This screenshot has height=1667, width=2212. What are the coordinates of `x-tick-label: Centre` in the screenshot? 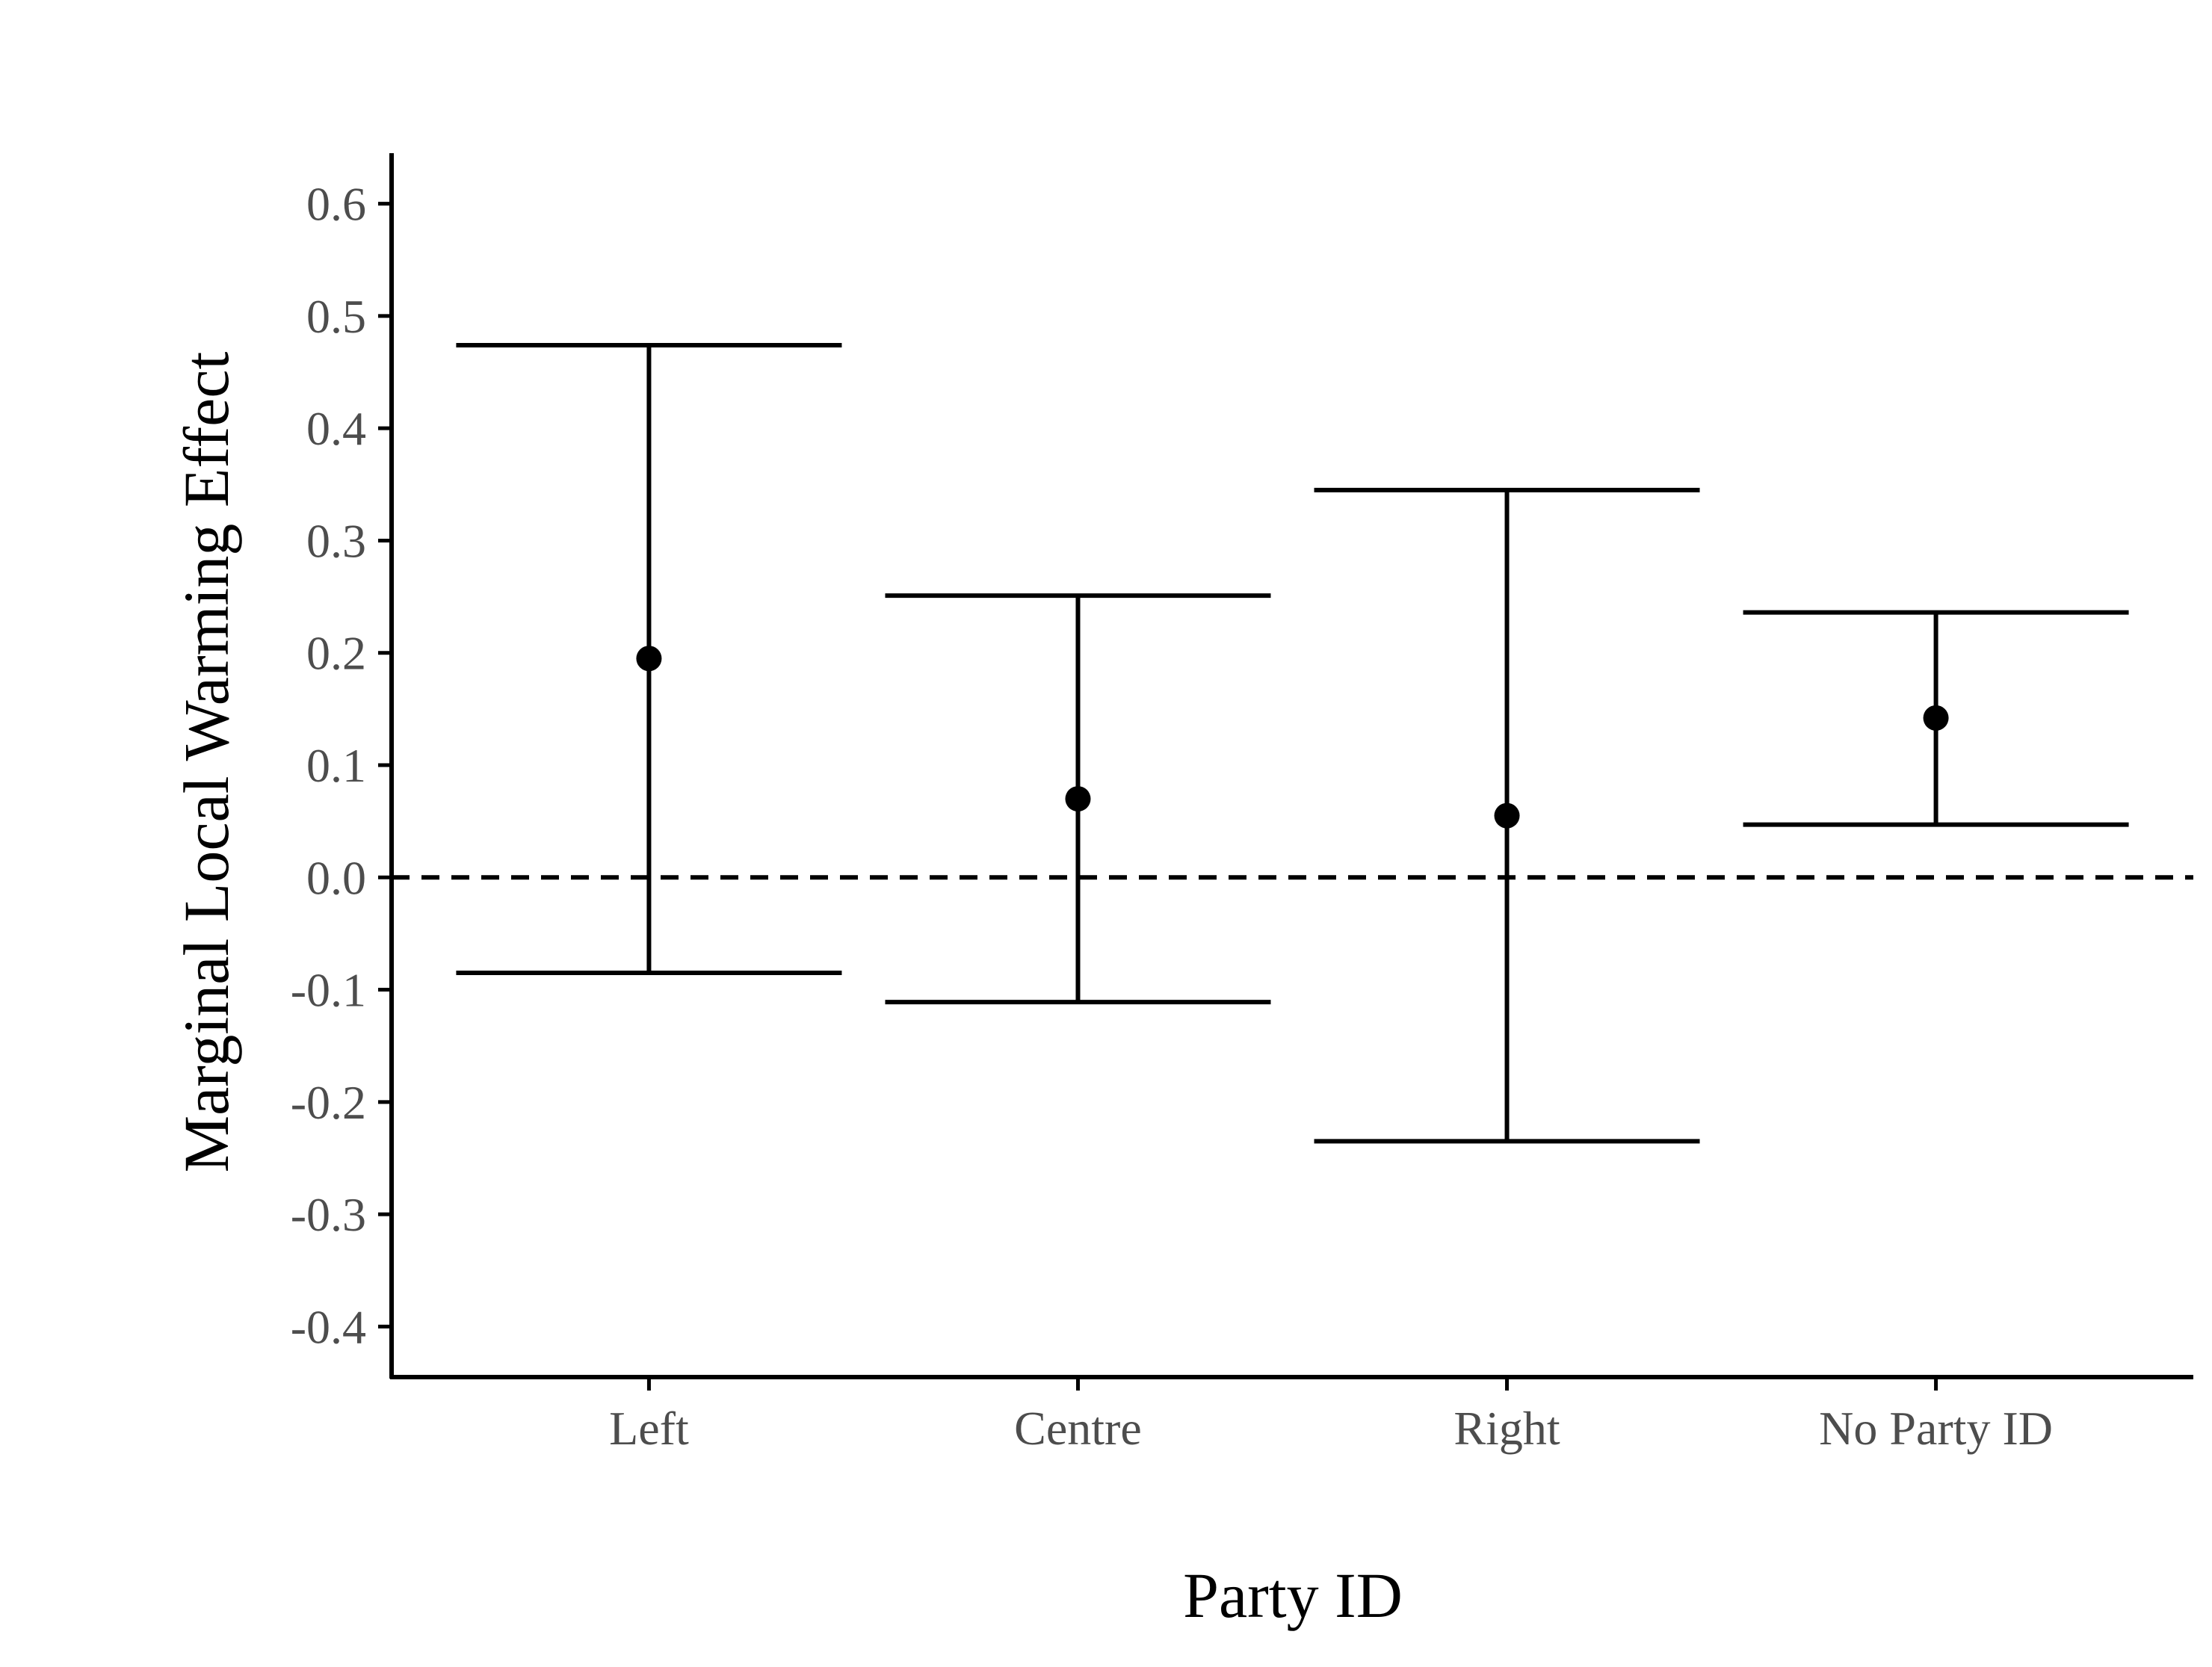 It's located at (1078, 1428).